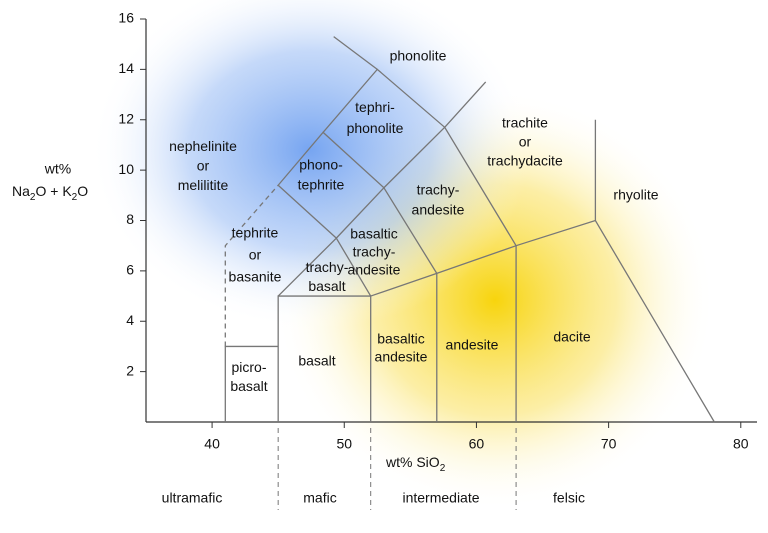 The image size is (768, 533). Describe the element at coordinates (443, 468) in the screenshot. I see `x-title-sub: 2` at that location.